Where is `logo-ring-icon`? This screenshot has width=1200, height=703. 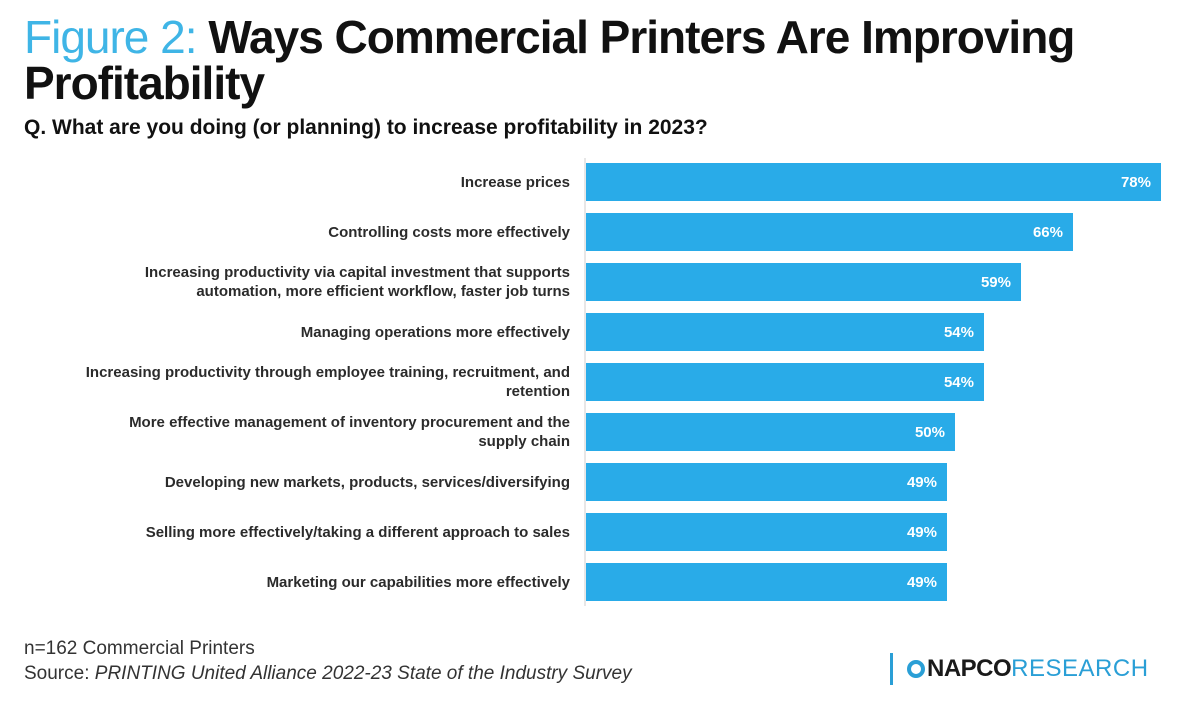 logo-ring-icon is located at coordinates (916, 669).